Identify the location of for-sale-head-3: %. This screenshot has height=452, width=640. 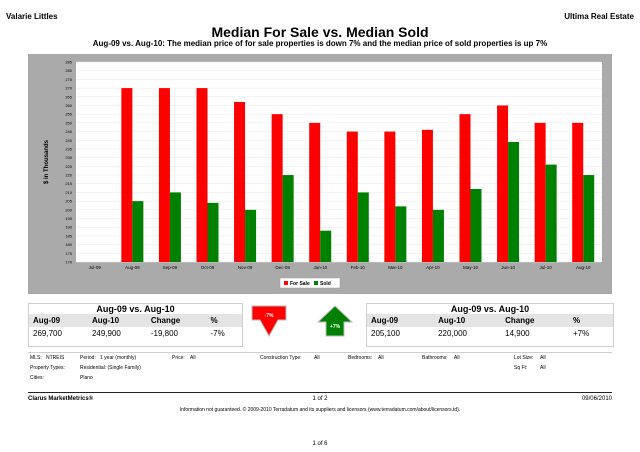
(214, 320).